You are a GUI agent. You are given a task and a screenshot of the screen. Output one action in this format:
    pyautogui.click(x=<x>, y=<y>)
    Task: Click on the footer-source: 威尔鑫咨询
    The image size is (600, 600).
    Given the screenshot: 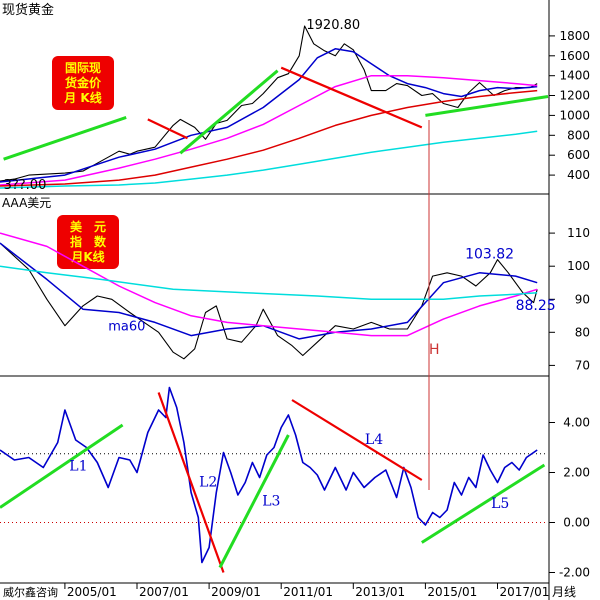 What is the action you would take?
    pyautogui.click(x=30, y=592)
    